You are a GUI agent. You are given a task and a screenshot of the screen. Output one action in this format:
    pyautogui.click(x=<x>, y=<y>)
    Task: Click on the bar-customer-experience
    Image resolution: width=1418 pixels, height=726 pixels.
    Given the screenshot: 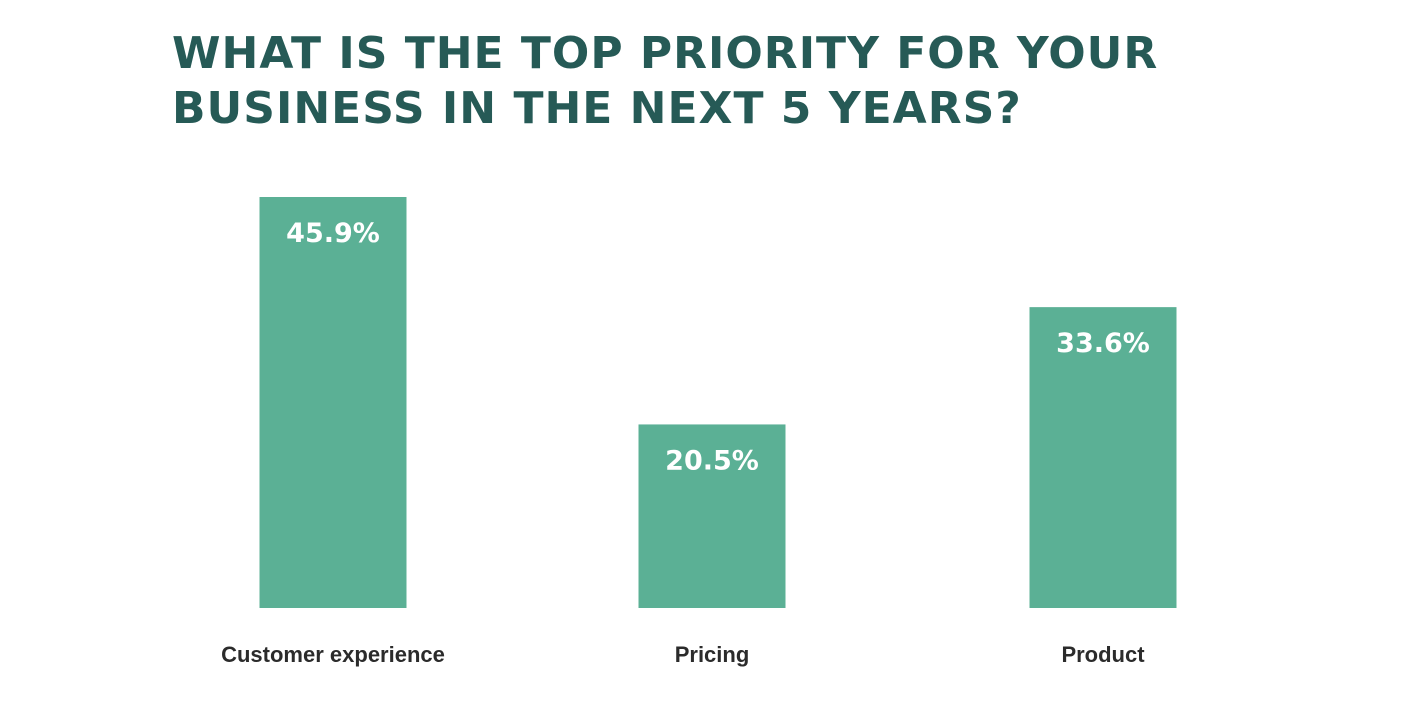 What is the action you would take?
    pyautogui.click(x=333, y=402)
    